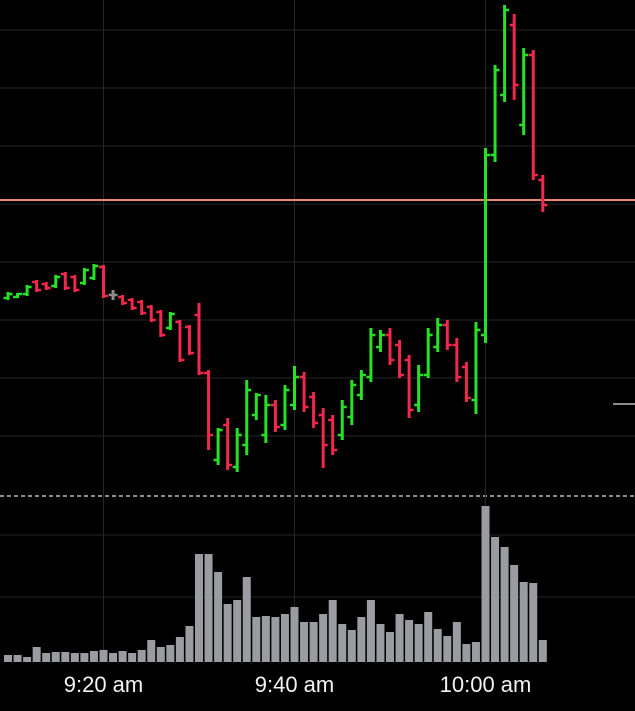 Image resolution: width=635 pixels, height=711 pixels. Describe the element at coordinates (486, 684) in the screenshot. I see `x-tick-label: 10:00 am` at that location.